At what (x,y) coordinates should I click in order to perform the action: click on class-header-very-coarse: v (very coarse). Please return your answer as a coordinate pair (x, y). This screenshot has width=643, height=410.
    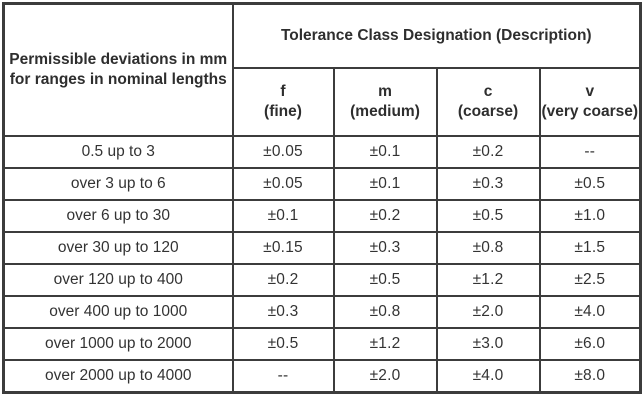
    Looking at the image, I should click on (590, 102).